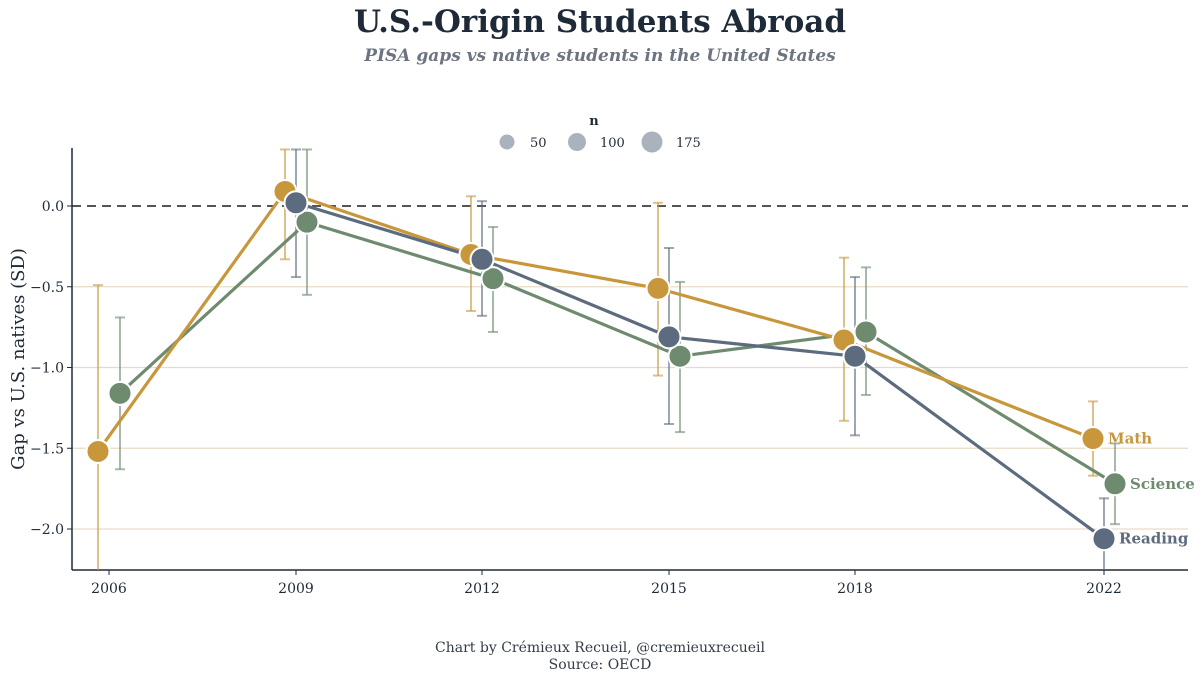  What do you see at coordinates (307, 222) in the screenshot?
I see `science-point-2009` at bounding box center [307, 222].